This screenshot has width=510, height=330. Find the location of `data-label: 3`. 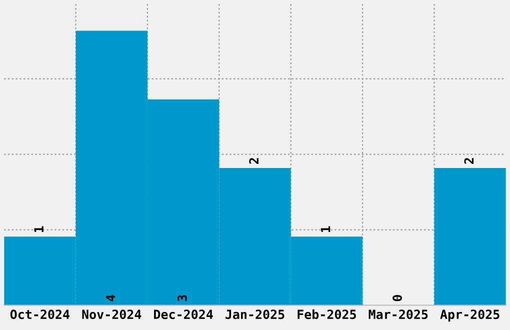

data-label: 3 is located at coordinates (182, 298).